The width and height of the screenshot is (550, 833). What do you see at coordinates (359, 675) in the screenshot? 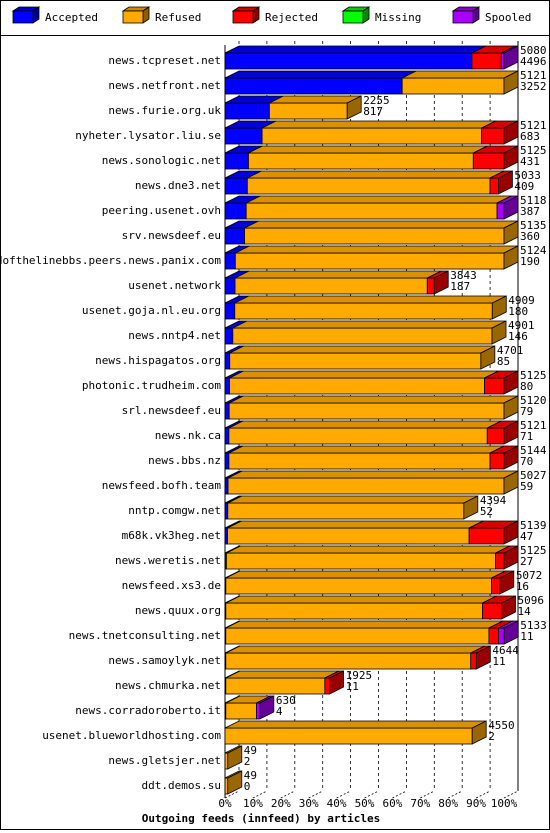
I see `total-value: 1925` at bounding box center [359, 675].